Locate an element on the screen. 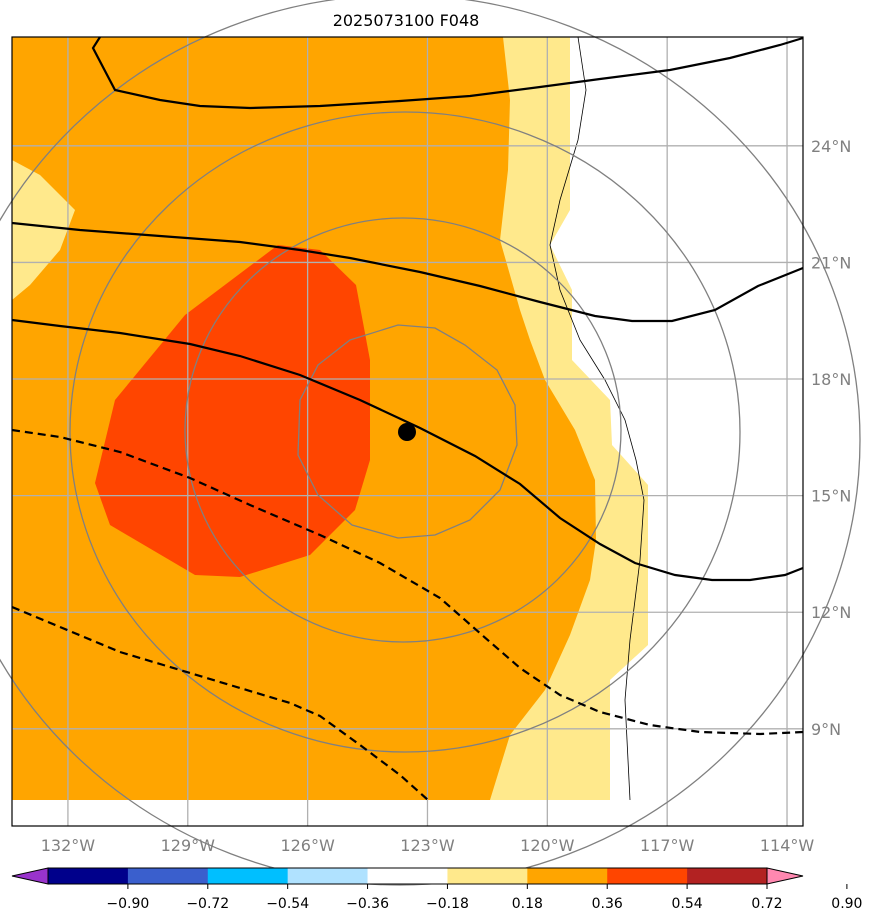 The image size is (873, 924). lon-label: 126°W is located at coordinates (307, 845).